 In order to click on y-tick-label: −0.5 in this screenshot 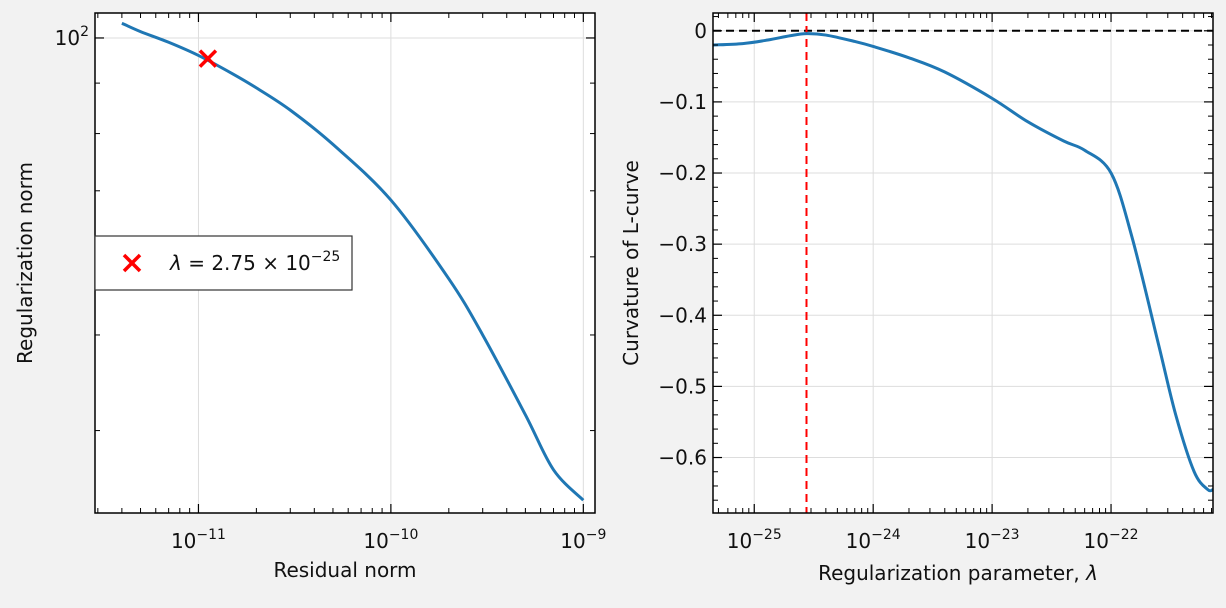, I will do `click(682, 386)`.